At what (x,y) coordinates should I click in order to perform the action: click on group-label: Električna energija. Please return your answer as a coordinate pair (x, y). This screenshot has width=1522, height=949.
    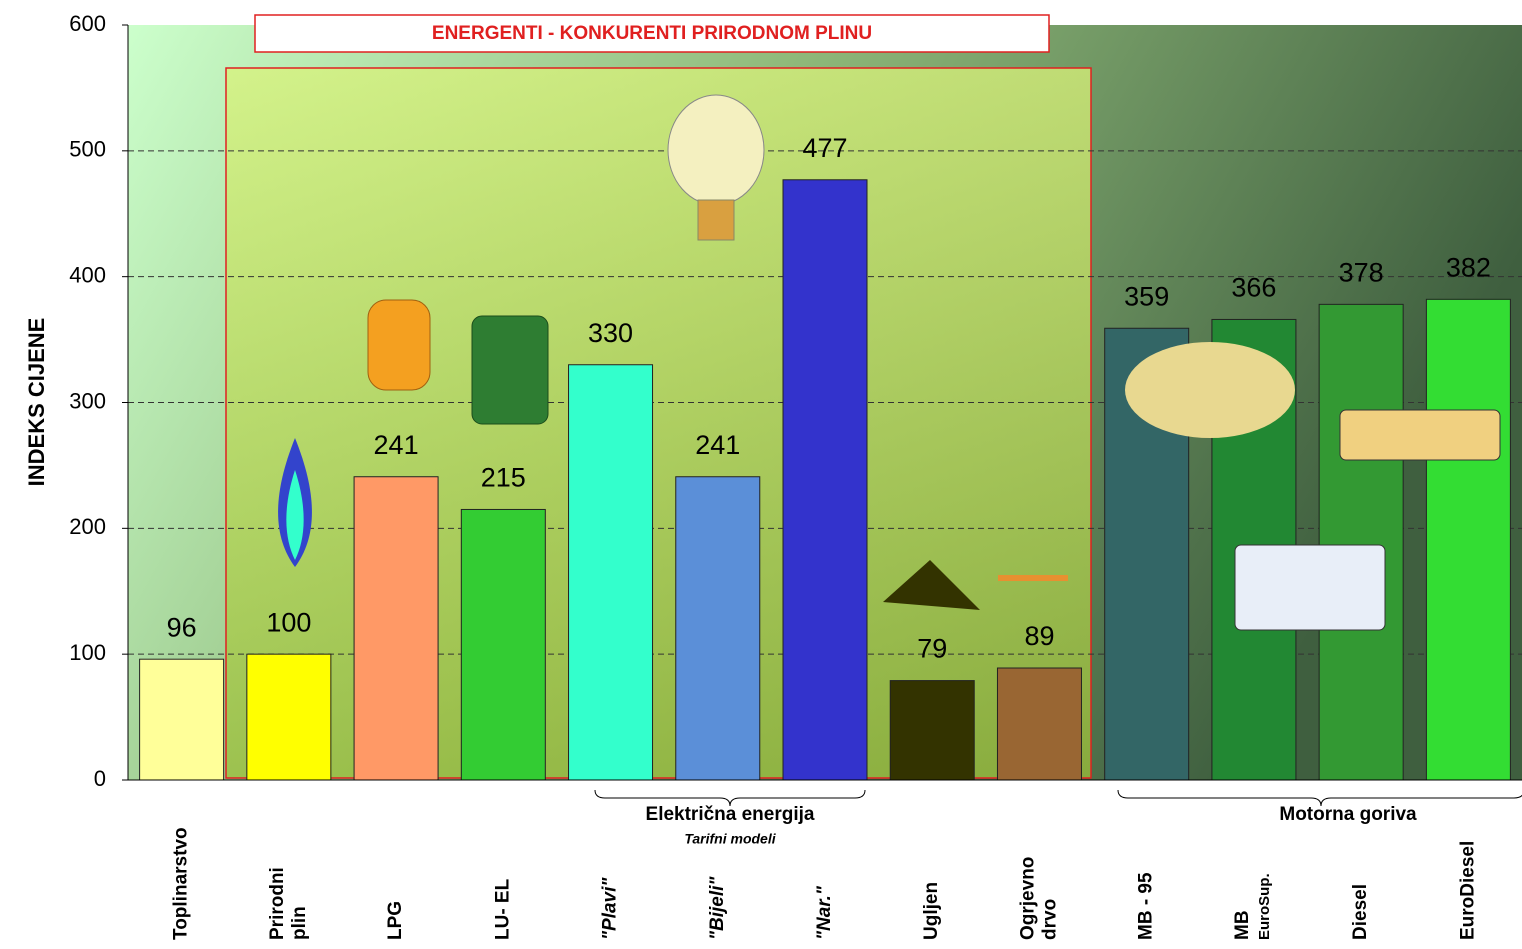
    Looking at the image, I should click on (730, 814).